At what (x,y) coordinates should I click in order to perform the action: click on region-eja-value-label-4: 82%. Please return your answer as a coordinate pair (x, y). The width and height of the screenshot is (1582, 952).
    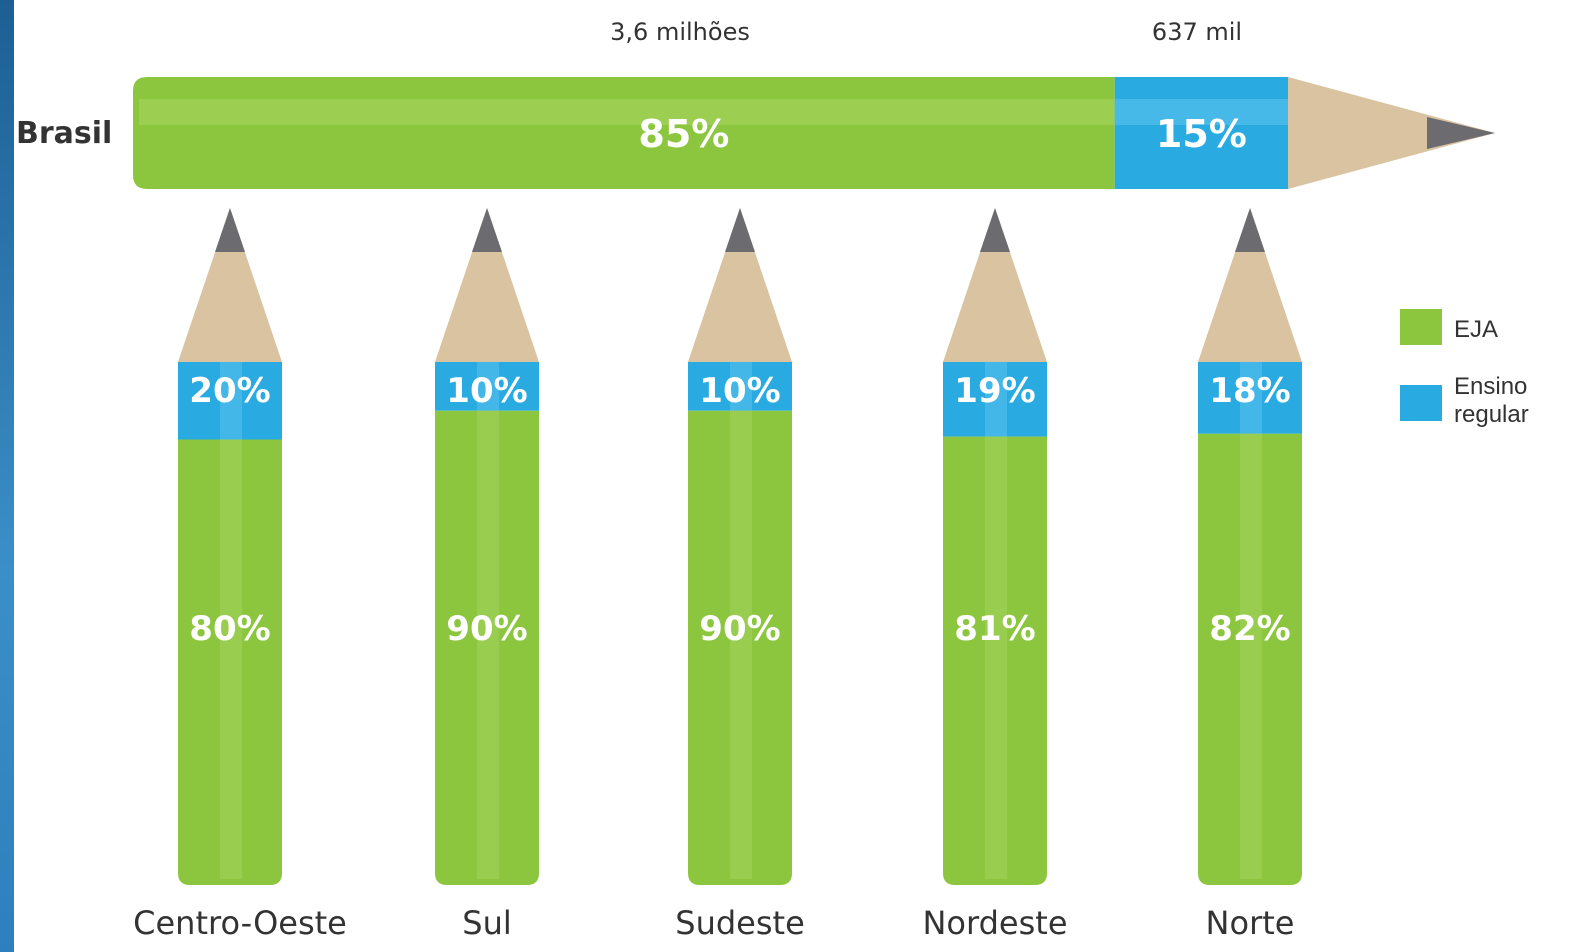
    Looking at the image, I should click on (1249, 629).